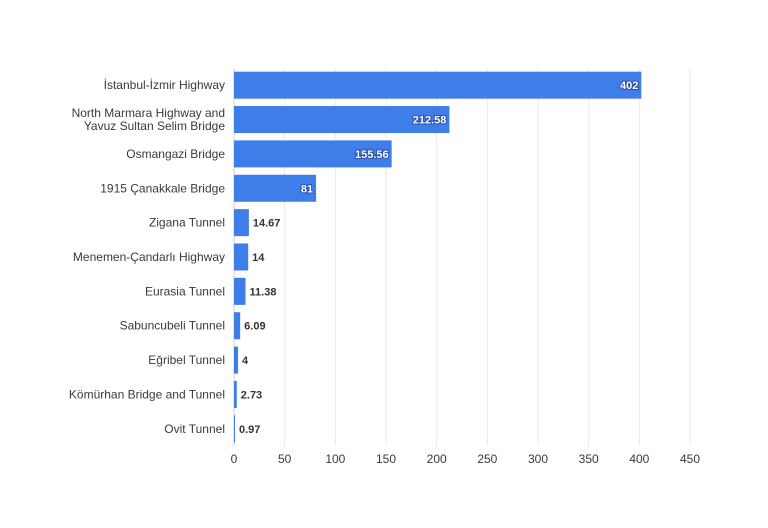 This screenshot has width=768, height=528. I want to click on category-label: Eurasia Tunnel, so click(185, 291).